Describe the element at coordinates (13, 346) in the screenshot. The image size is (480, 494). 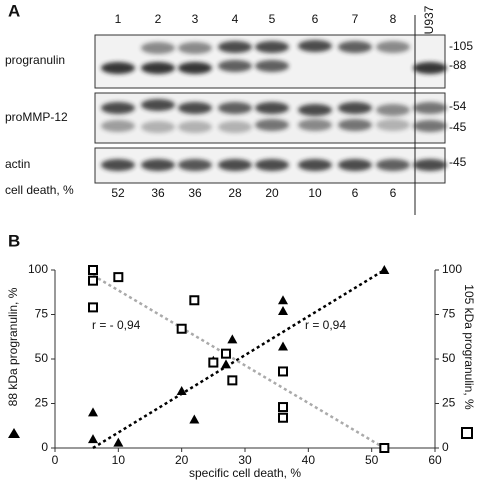
I see `y-axis-label: 88 kDa progranulin, %` at that location.